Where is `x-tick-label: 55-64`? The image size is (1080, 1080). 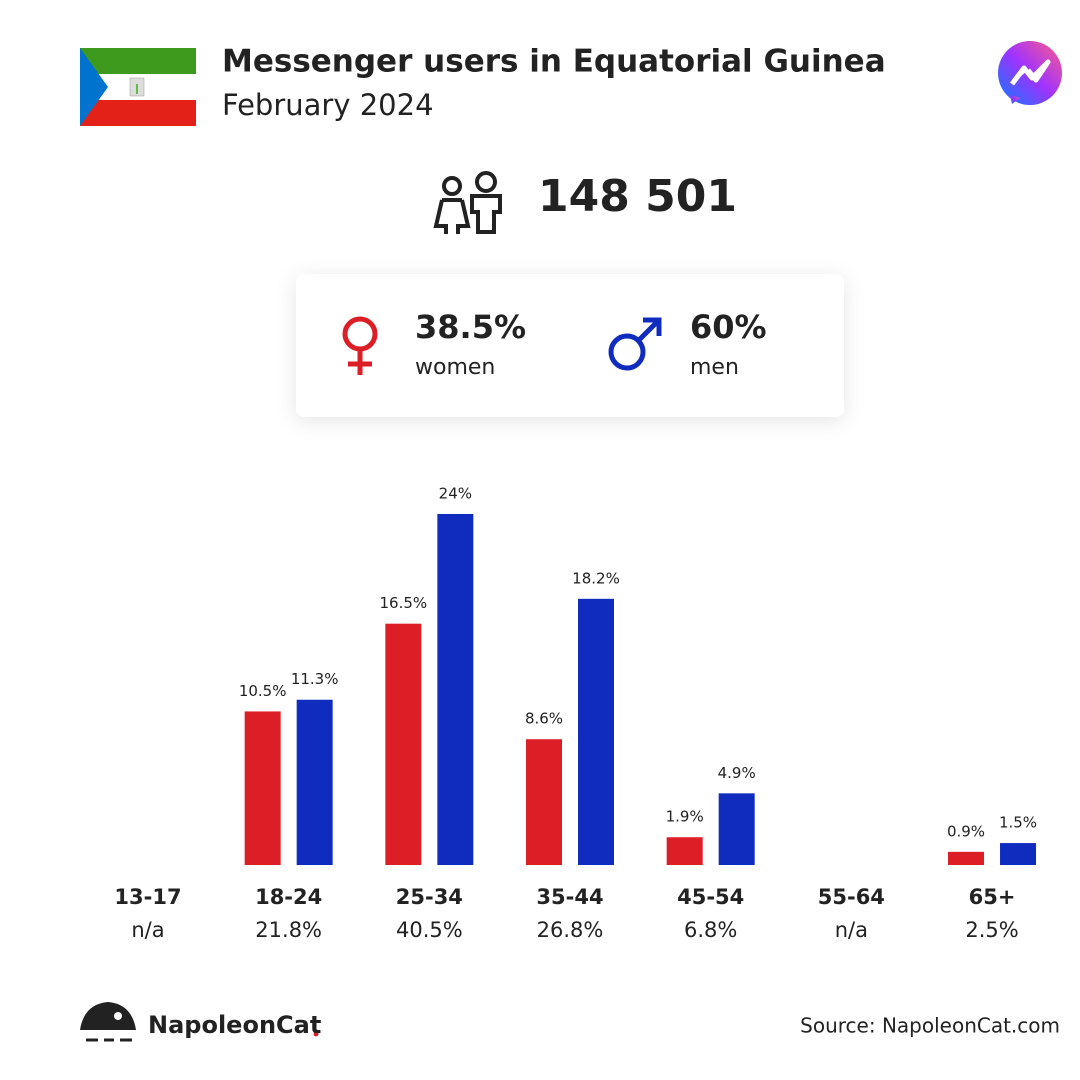
x-tick-label: 55-64 is located at coordinates (851, 897).